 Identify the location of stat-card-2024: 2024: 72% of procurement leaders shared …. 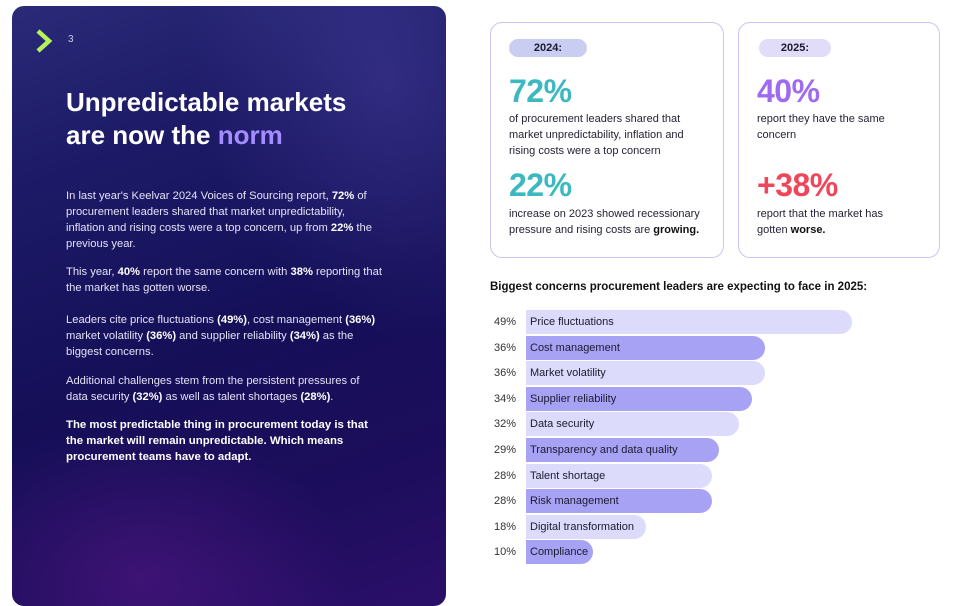
(607, 140).